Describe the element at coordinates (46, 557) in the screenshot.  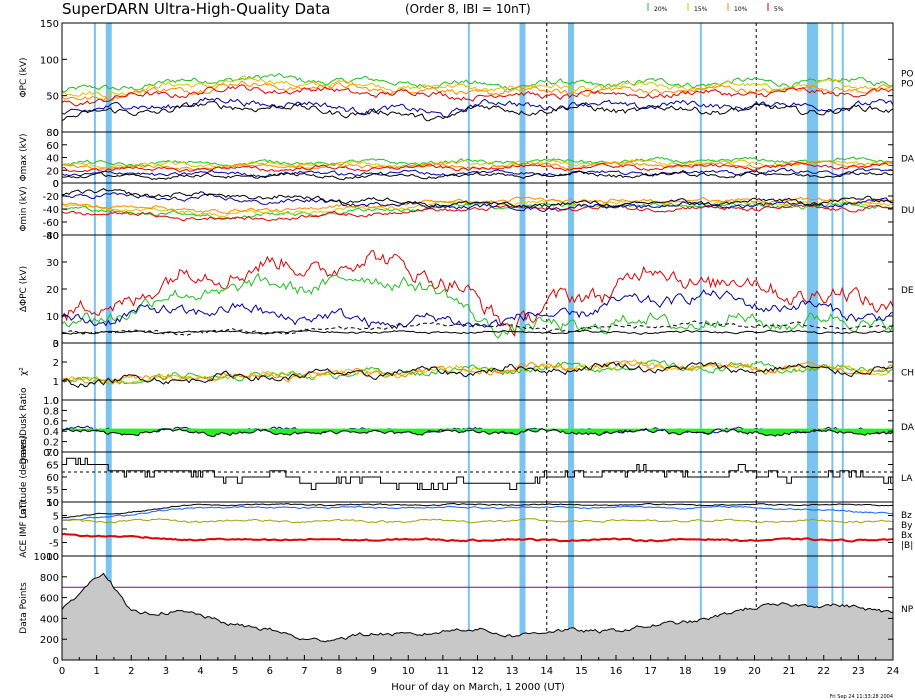
I see `y-tick-label: 1000` at that location.